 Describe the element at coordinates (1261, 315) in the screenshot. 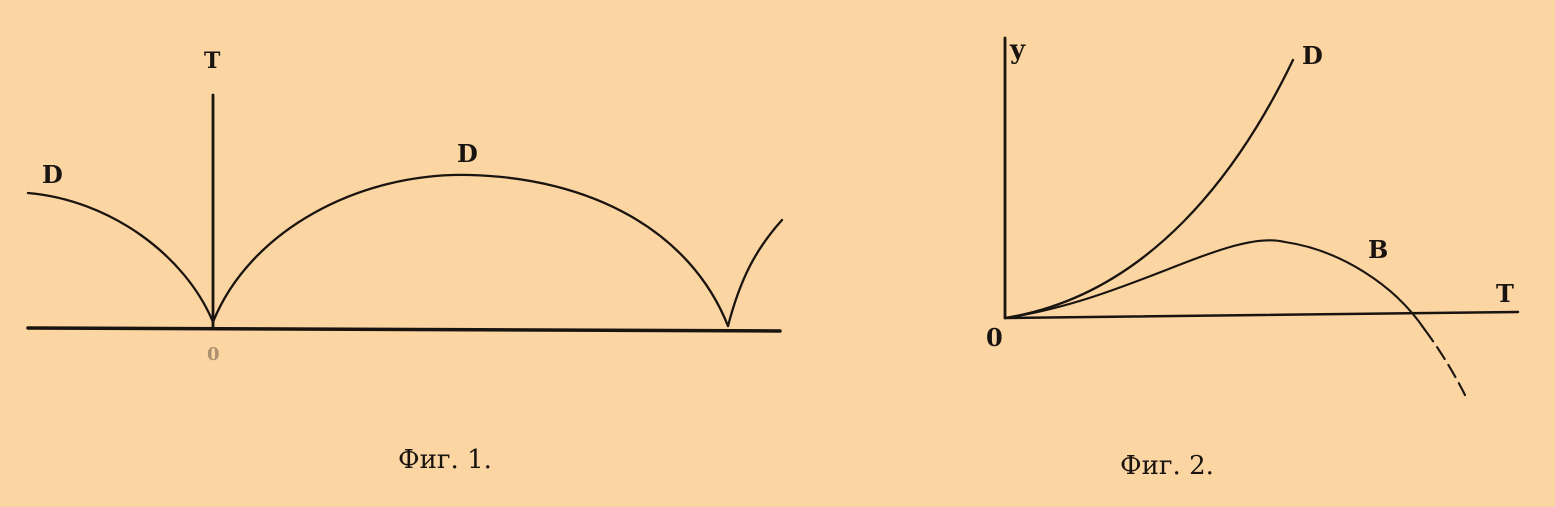

I see `fig2-x-axis` at that location.